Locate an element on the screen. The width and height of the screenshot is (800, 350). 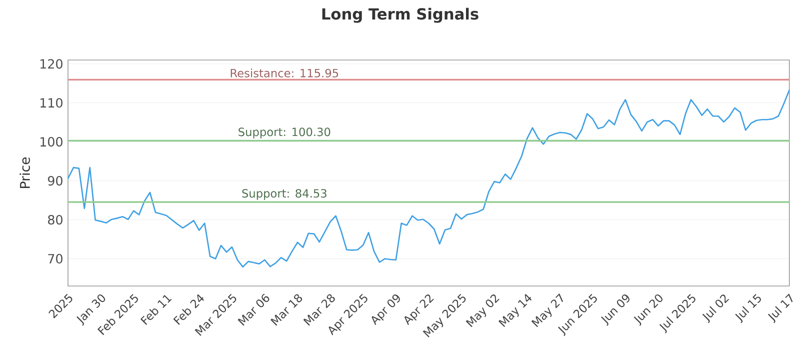
x-tick-label: Jul 17 is located at coordinates (780, 309).